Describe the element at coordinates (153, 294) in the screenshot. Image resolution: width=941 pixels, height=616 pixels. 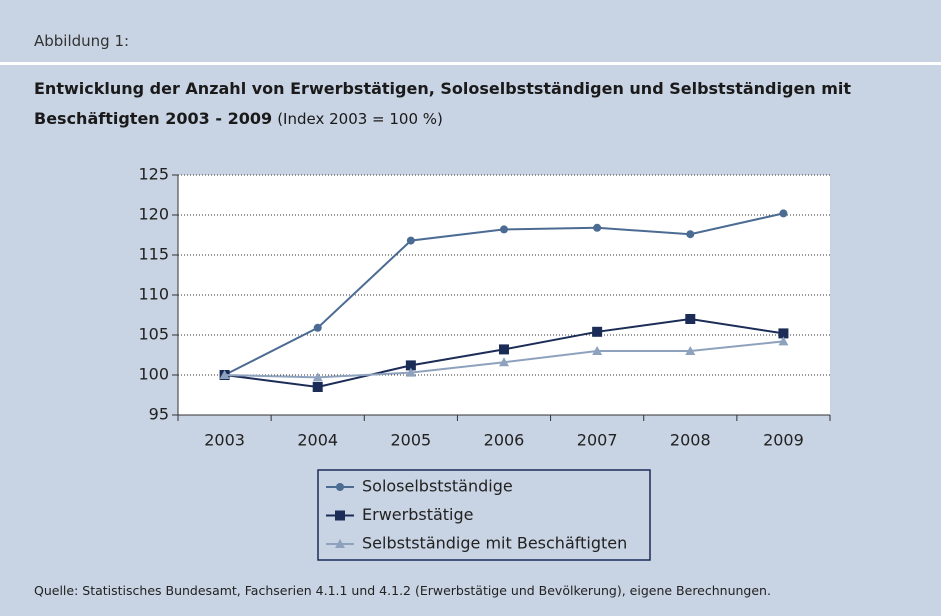
I see `y-tick-label: 110` at that location.